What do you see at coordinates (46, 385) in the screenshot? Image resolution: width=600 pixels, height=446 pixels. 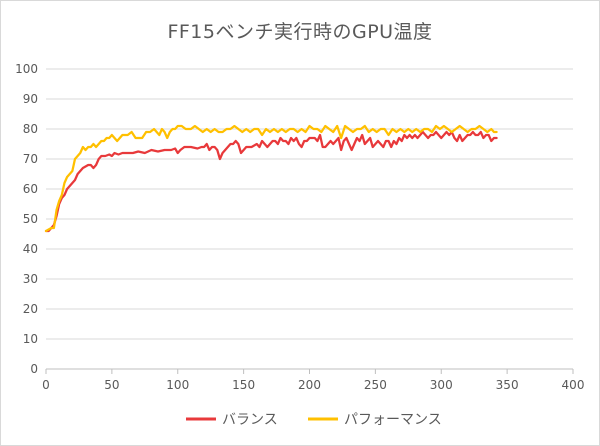 I see `x-tick-label: 0` at bounding box center [46, 385].